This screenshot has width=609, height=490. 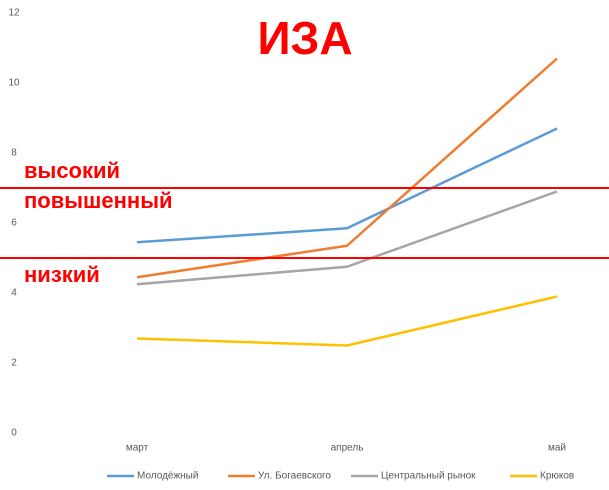 I want to click on y-tick-label: 6, so click(x=14, y=223).